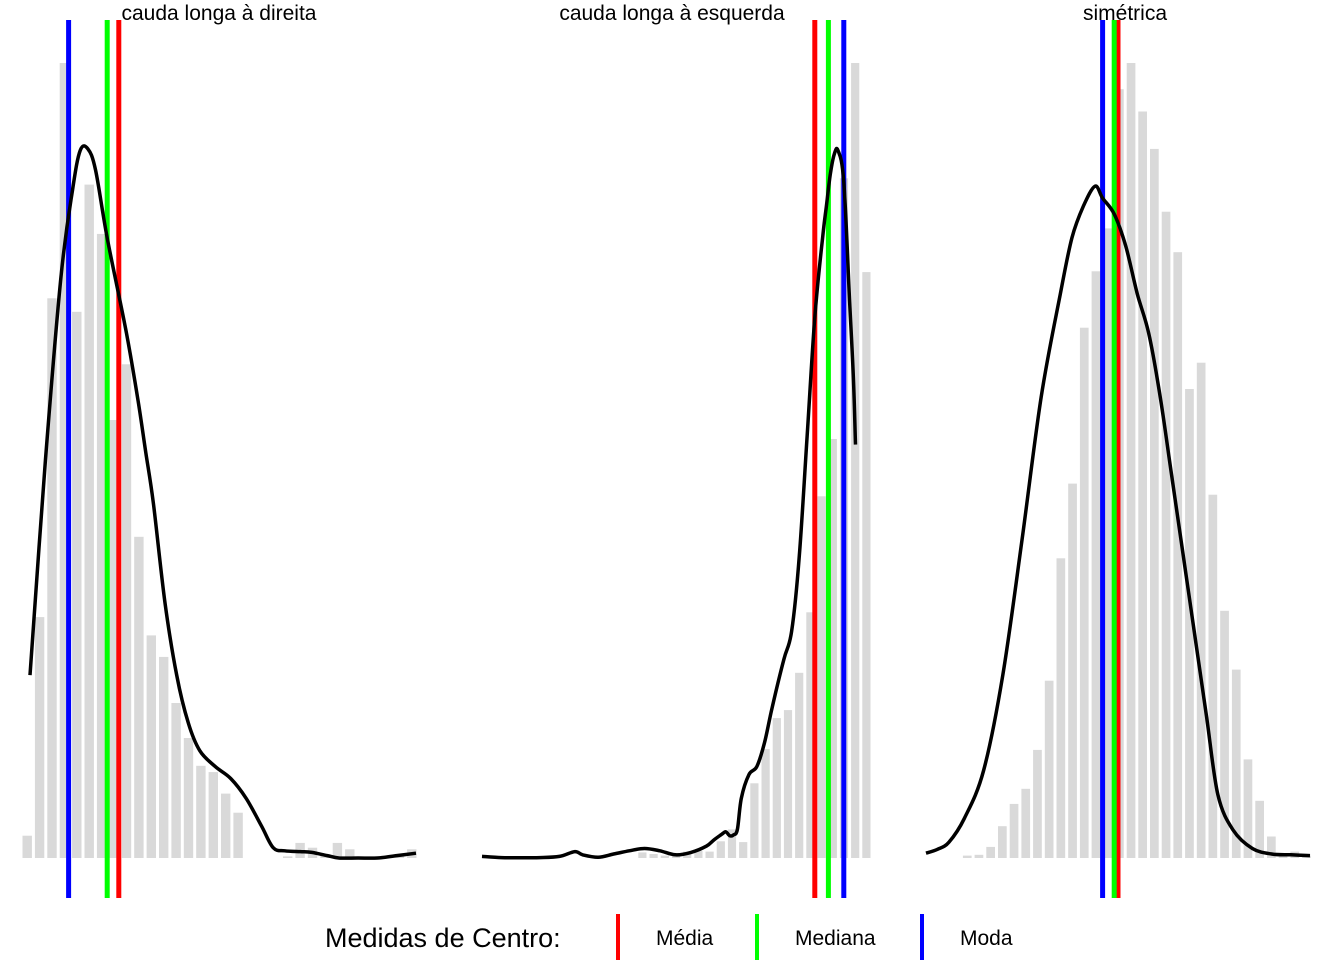  Describe the element at coordinates (986, 938) in the screenshot. I see `legend-label-mode: Moda` at that location.